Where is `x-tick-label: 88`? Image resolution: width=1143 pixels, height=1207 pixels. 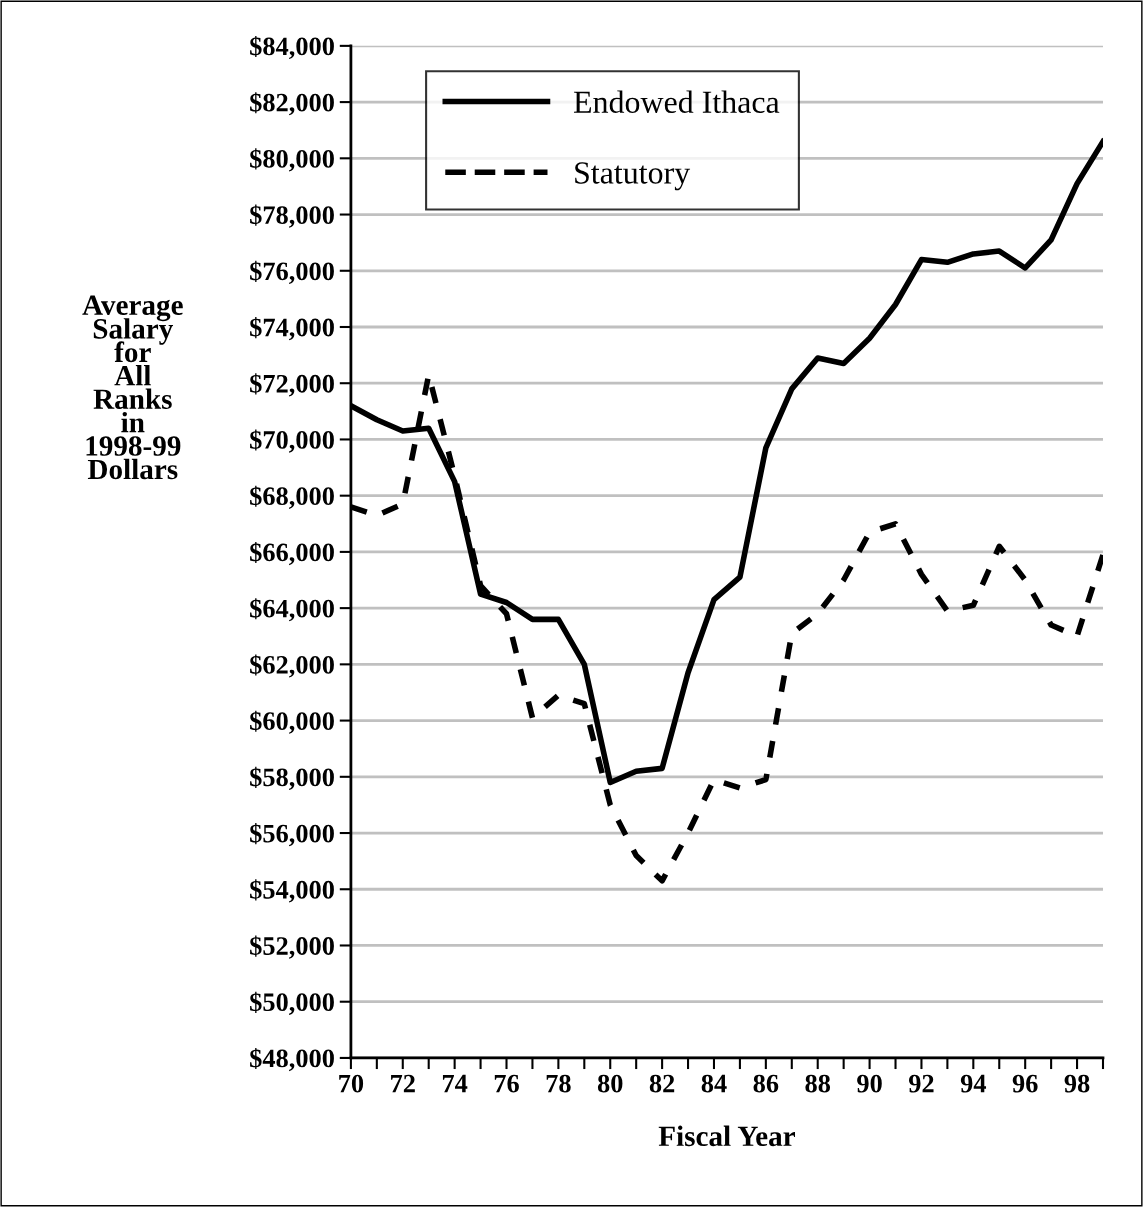
x-tick-label: 88 is located at coordinates (818, 1083).